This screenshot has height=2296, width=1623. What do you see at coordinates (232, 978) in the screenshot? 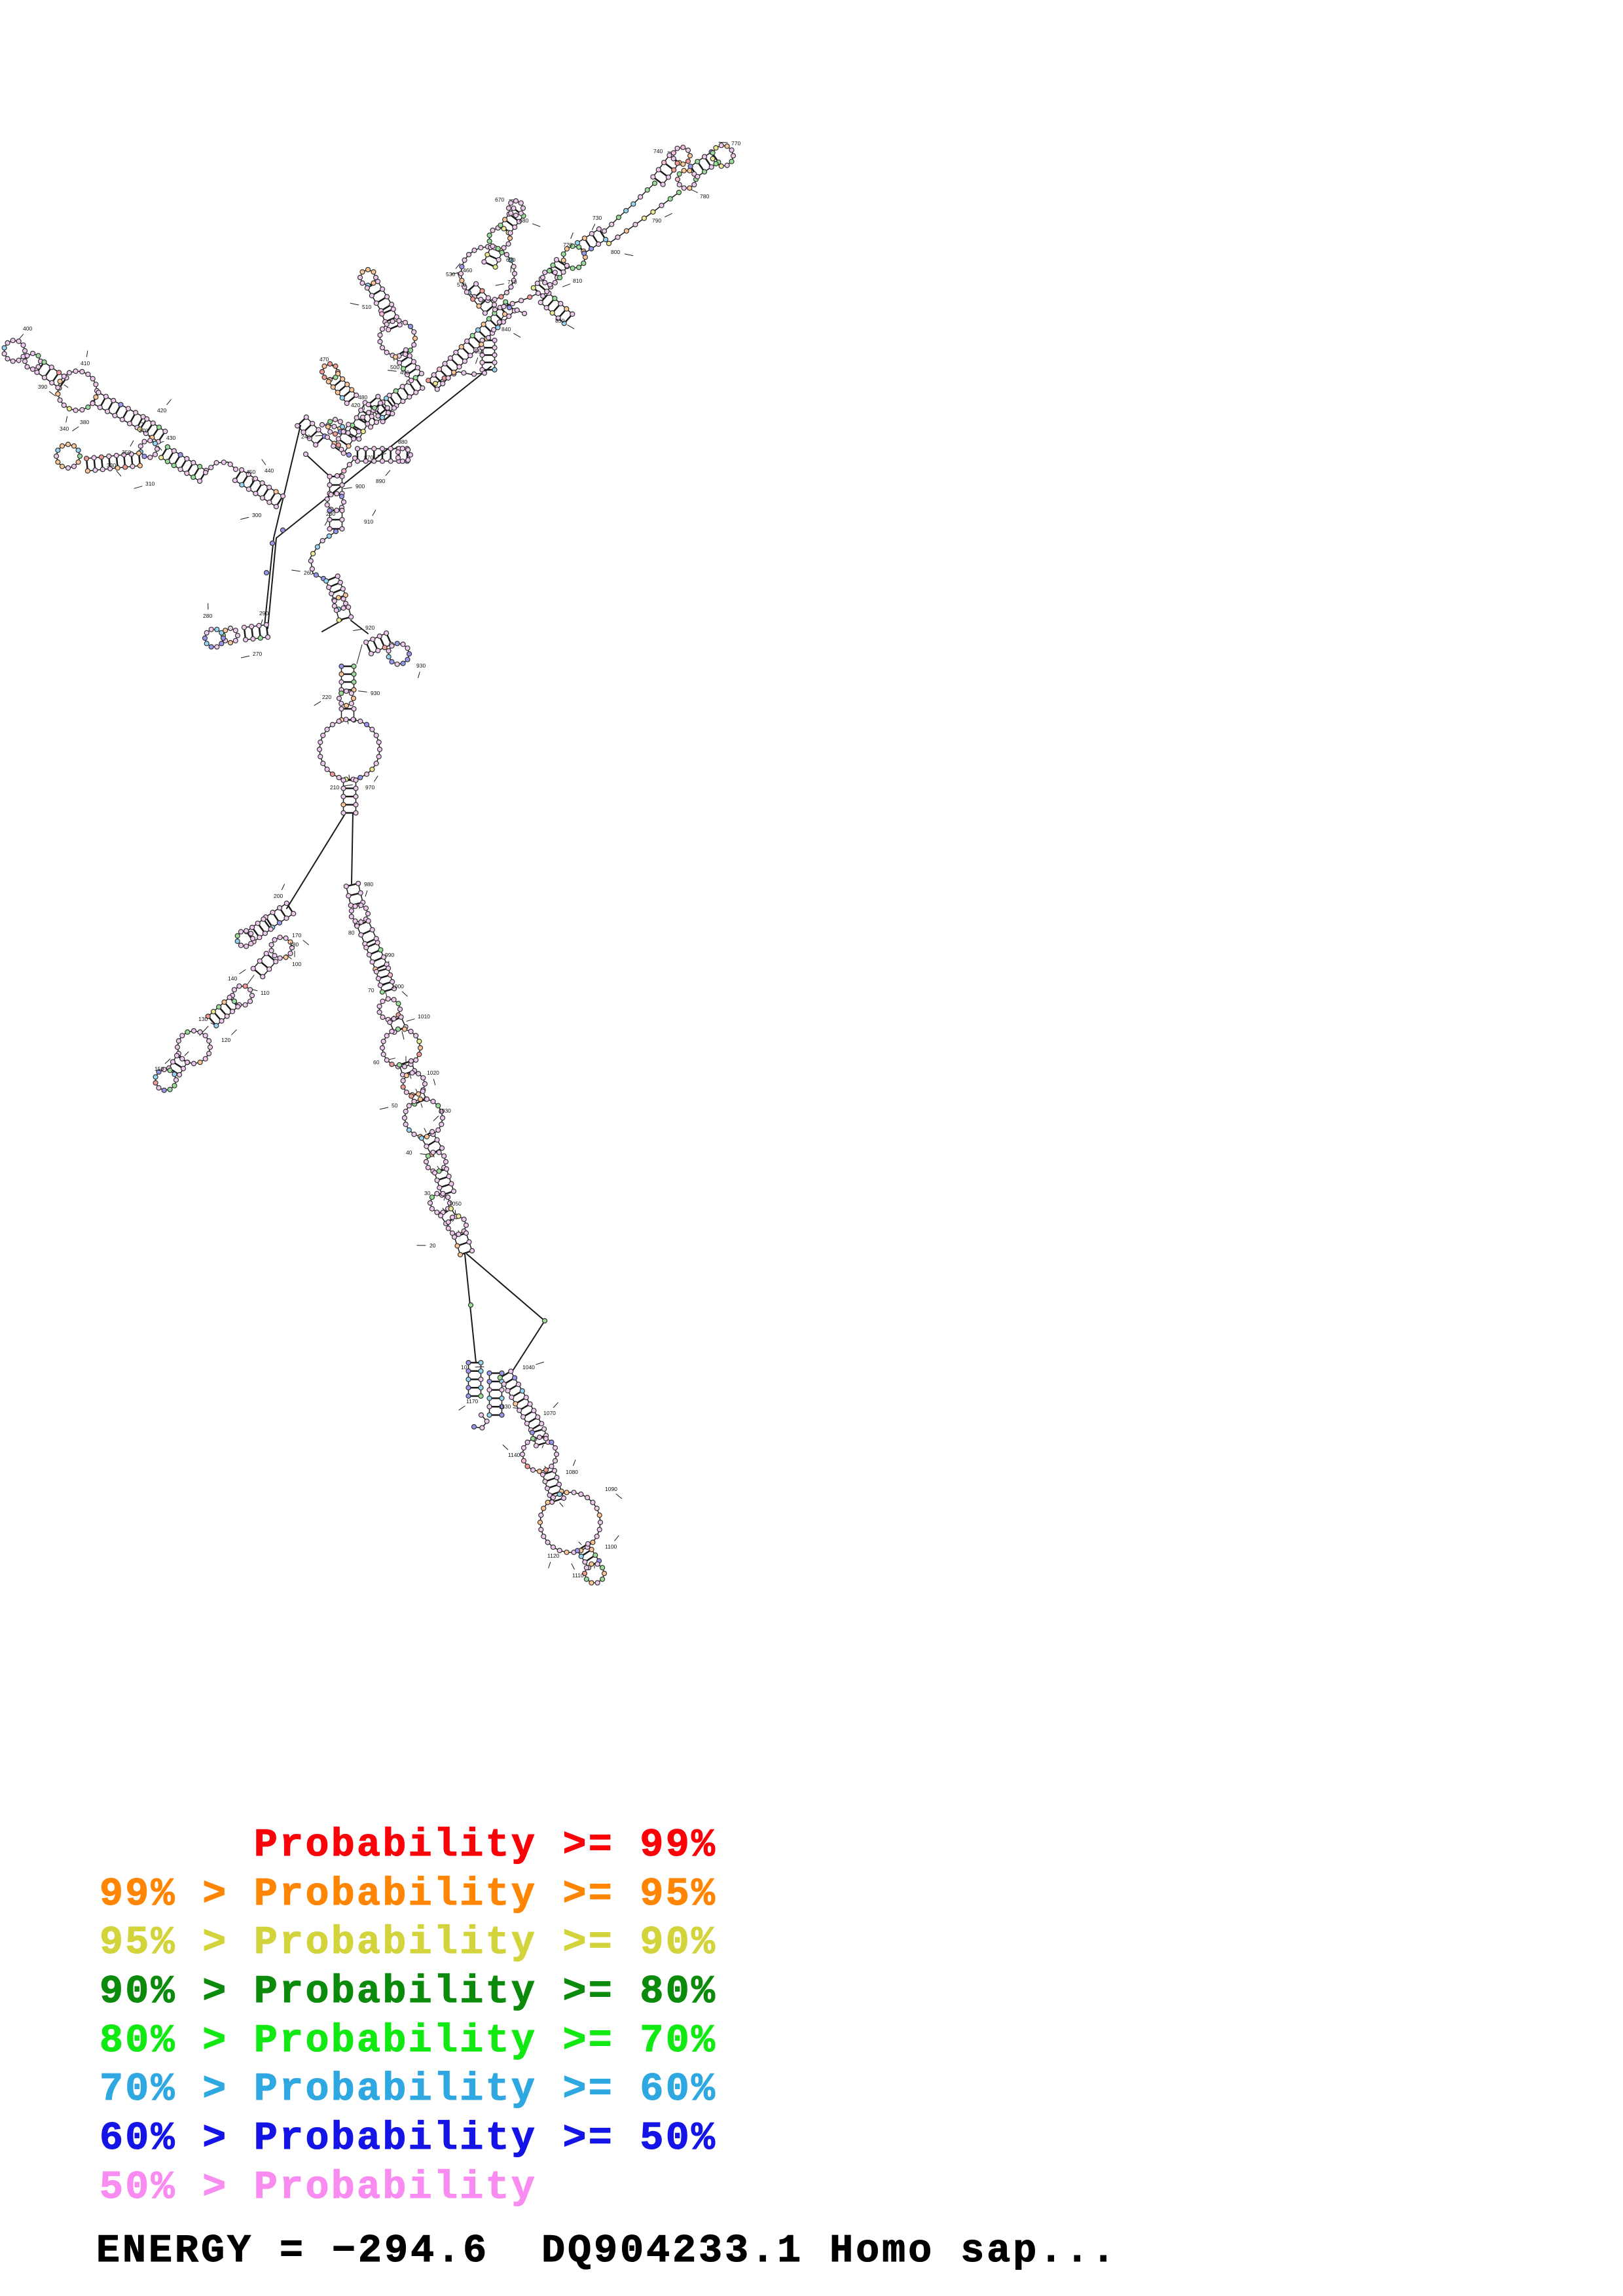
I see `svg-text: 140` at bounding box center [232, 978].